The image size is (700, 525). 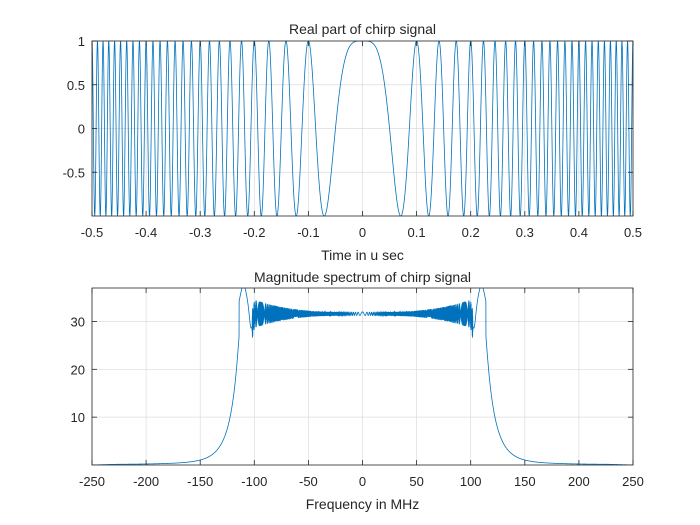 What do you see at coordinates (308, 481) in the screenshot?
I see `x-tick-label: -50` at bounding box center [308, 481].